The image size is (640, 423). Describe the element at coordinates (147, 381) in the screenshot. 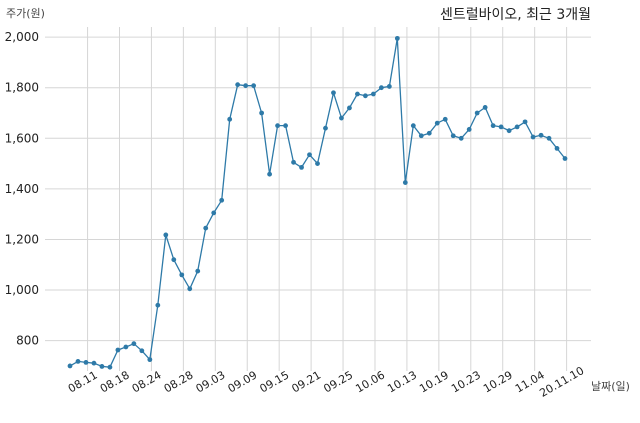

I see `x-tick-label: 08.24` at that location.